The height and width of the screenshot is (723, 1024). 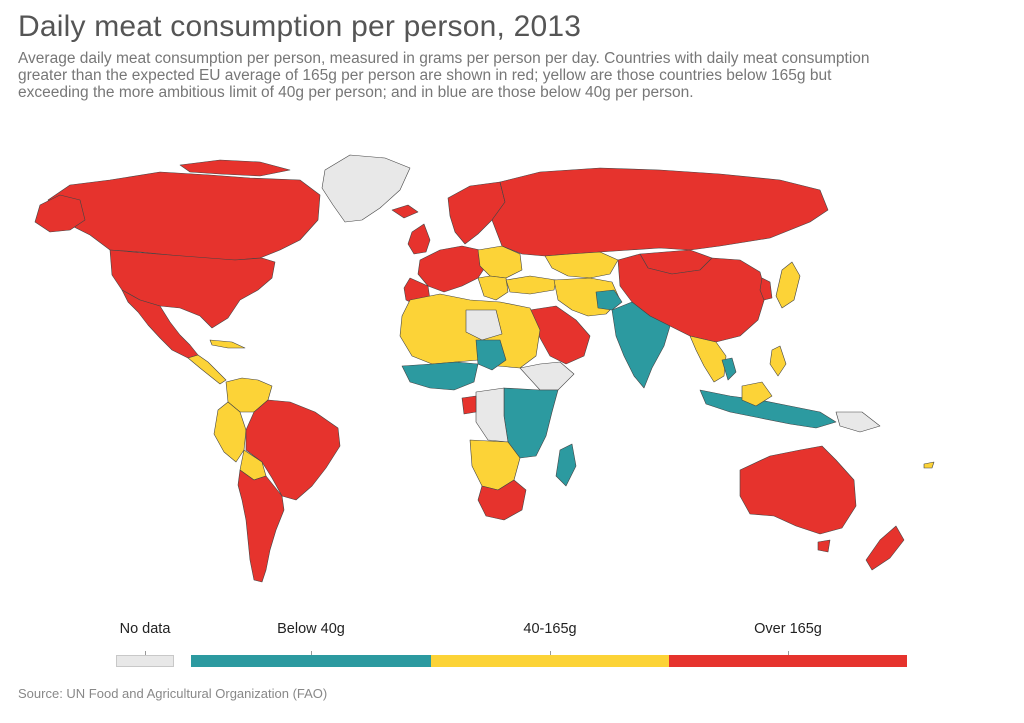 I want to click on north-america-region, so click(x=222, y=269).